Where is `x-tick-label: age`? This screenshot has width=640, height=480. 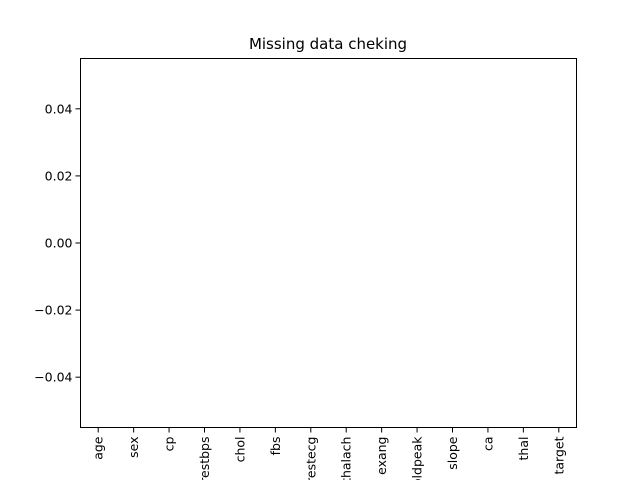
x-tick-label: age is located at coordinates (98, 448).